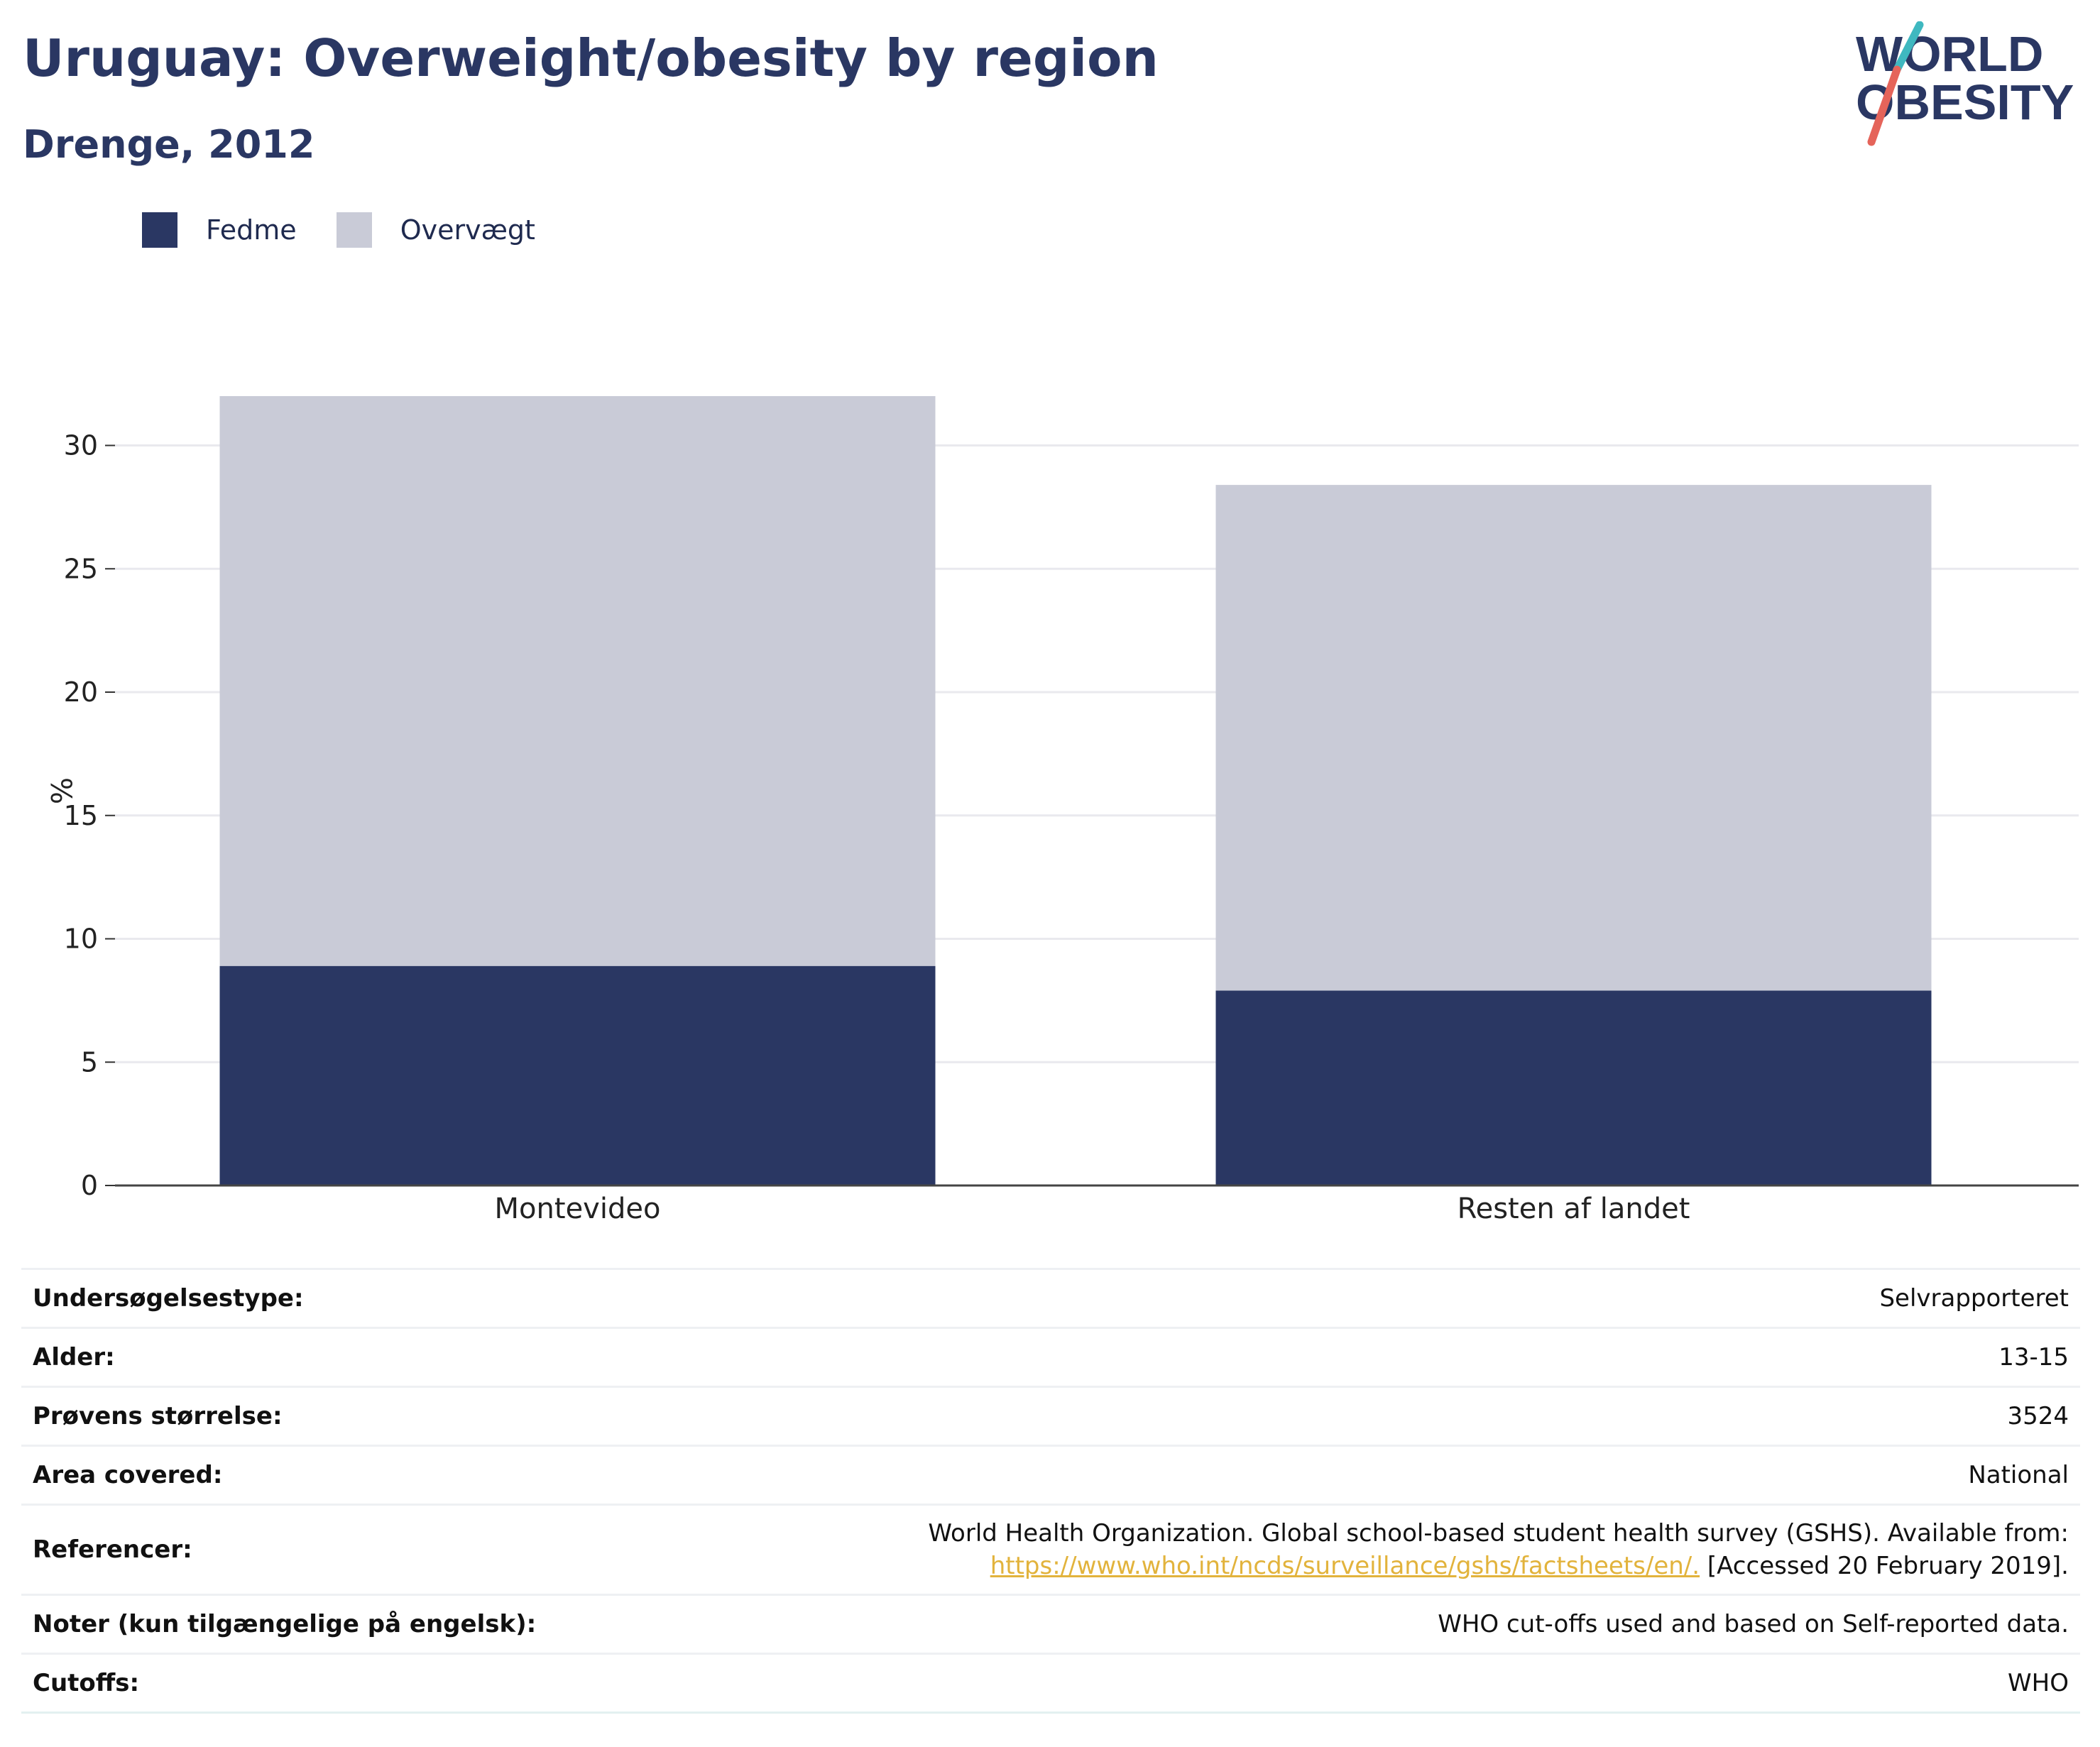  What do you see at coordinates (2038, 1416) in the screenshot?
I see `info-value: 3524` at bounding box center [2038, 1416].